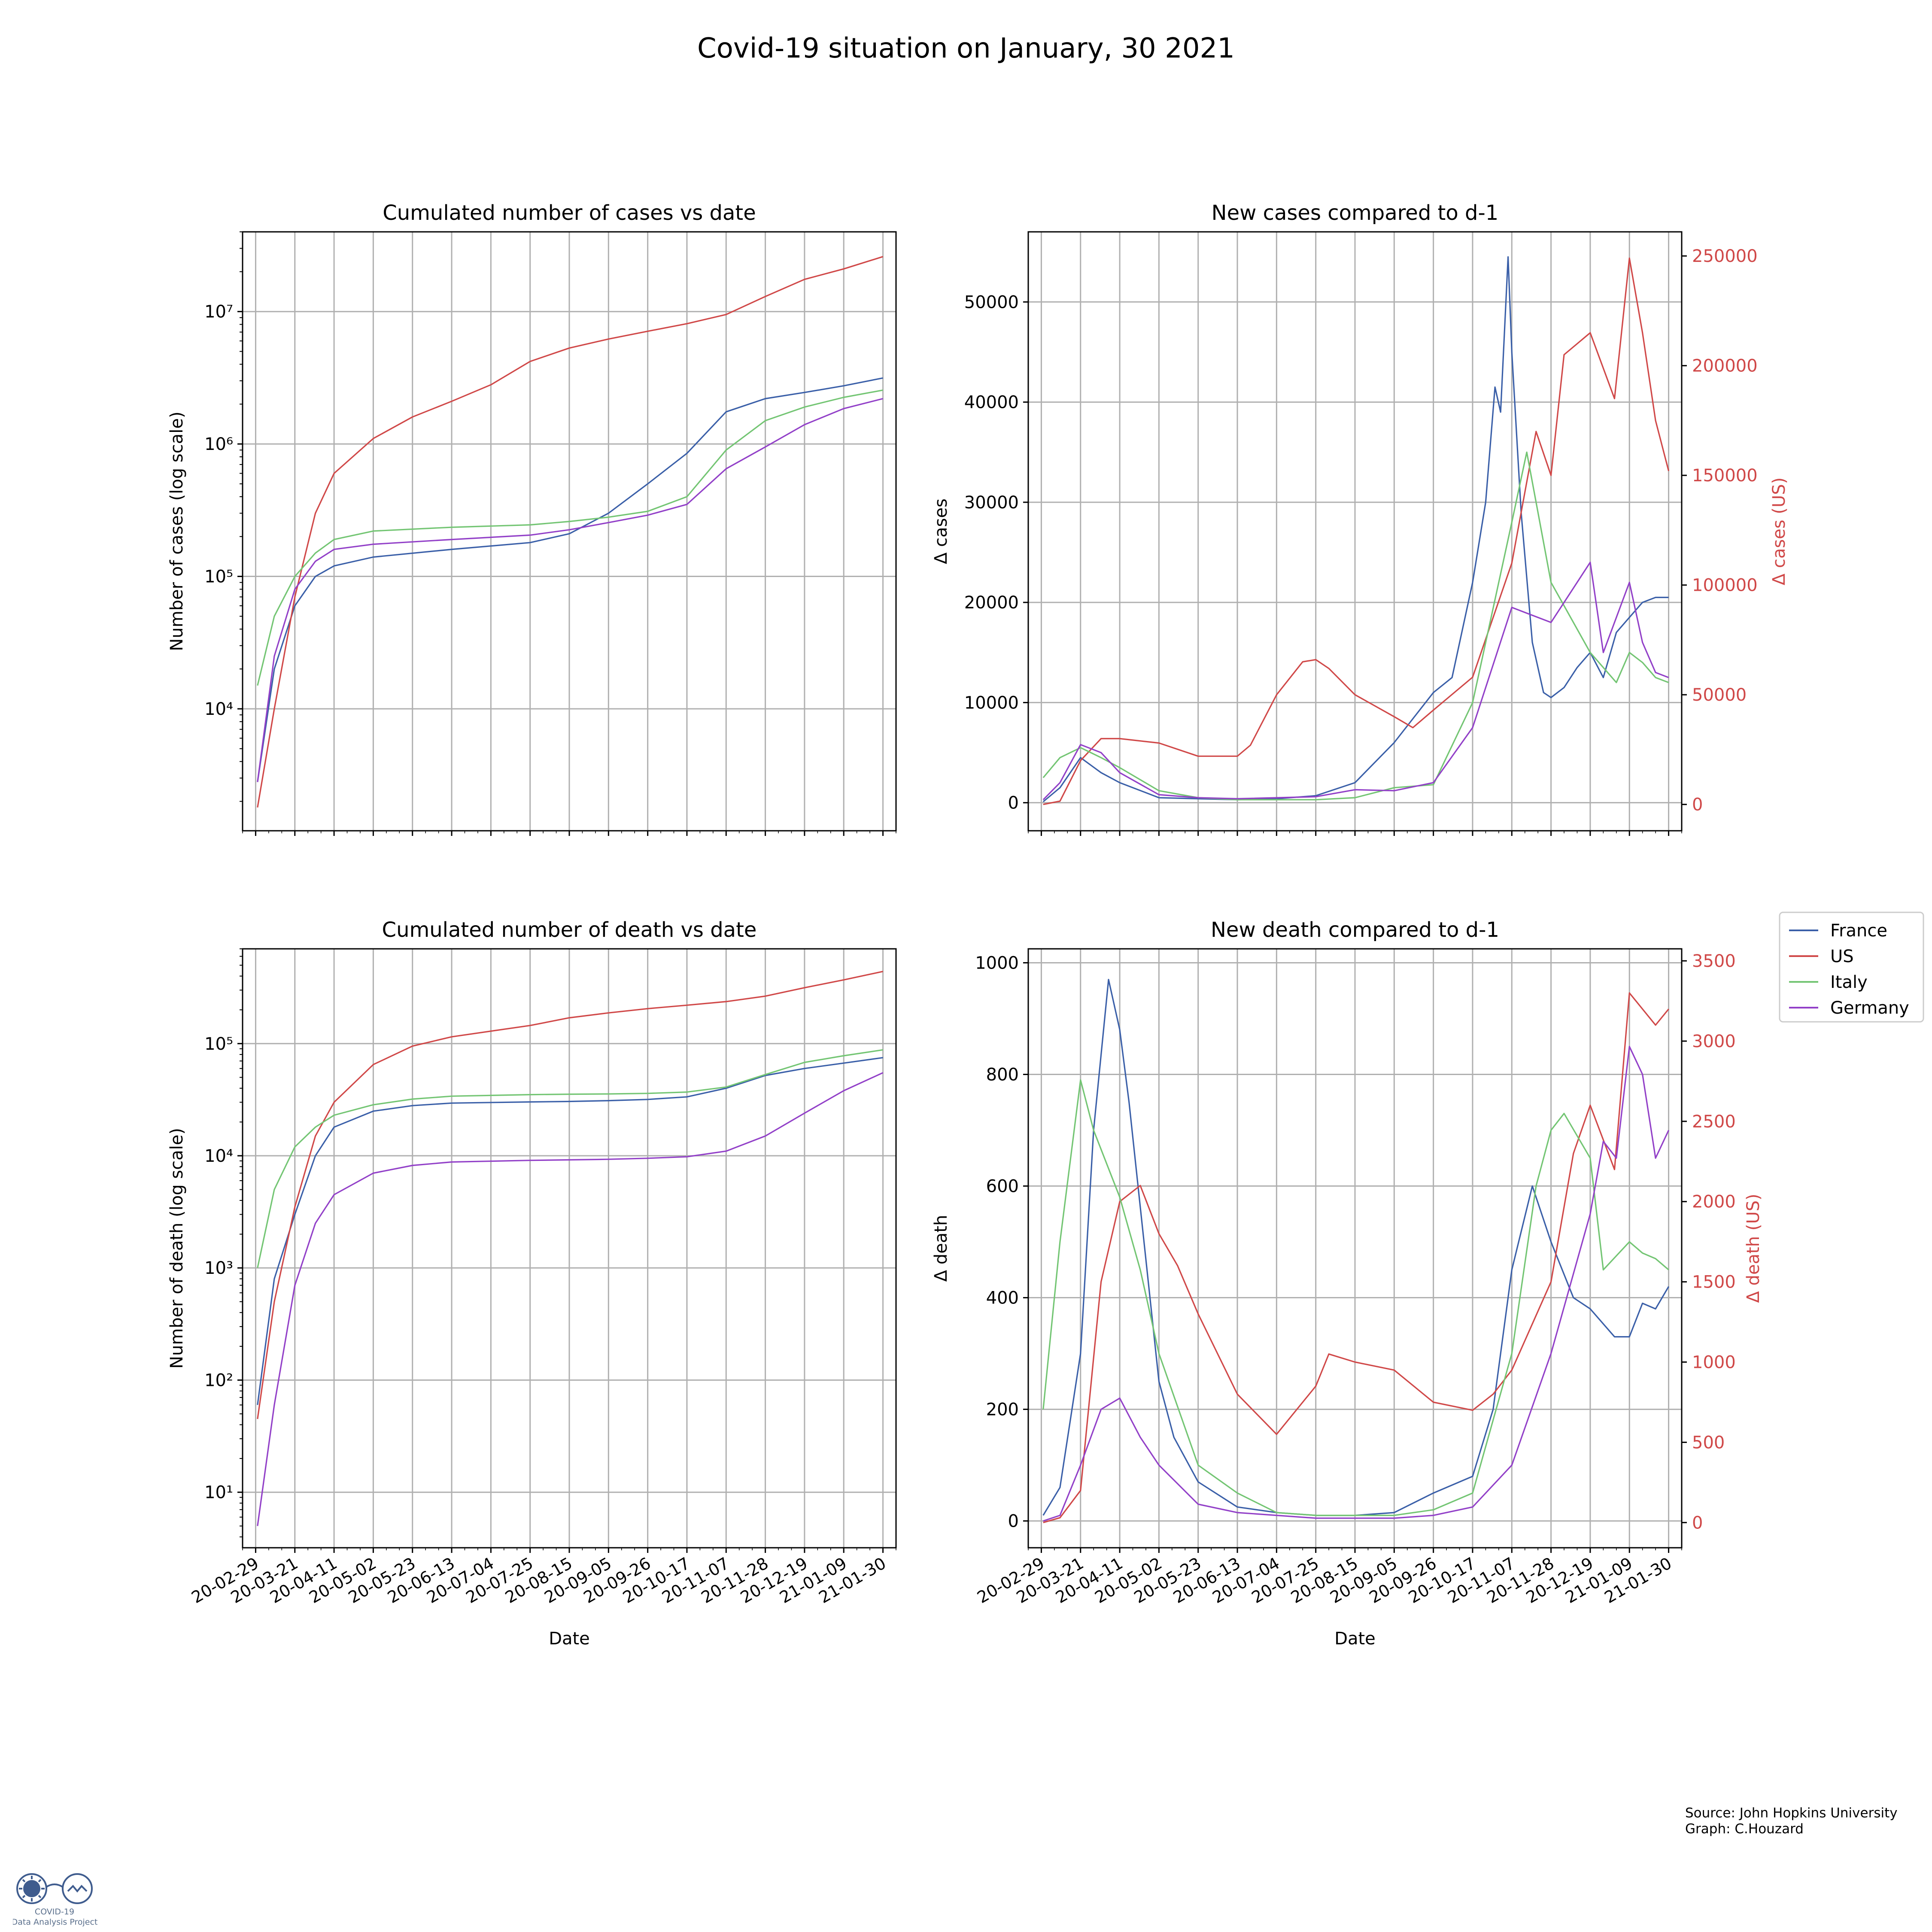  Describe the element at coordinates (1002, 1298) in the screenshot. I see `y-tick-label: 400` at that location.